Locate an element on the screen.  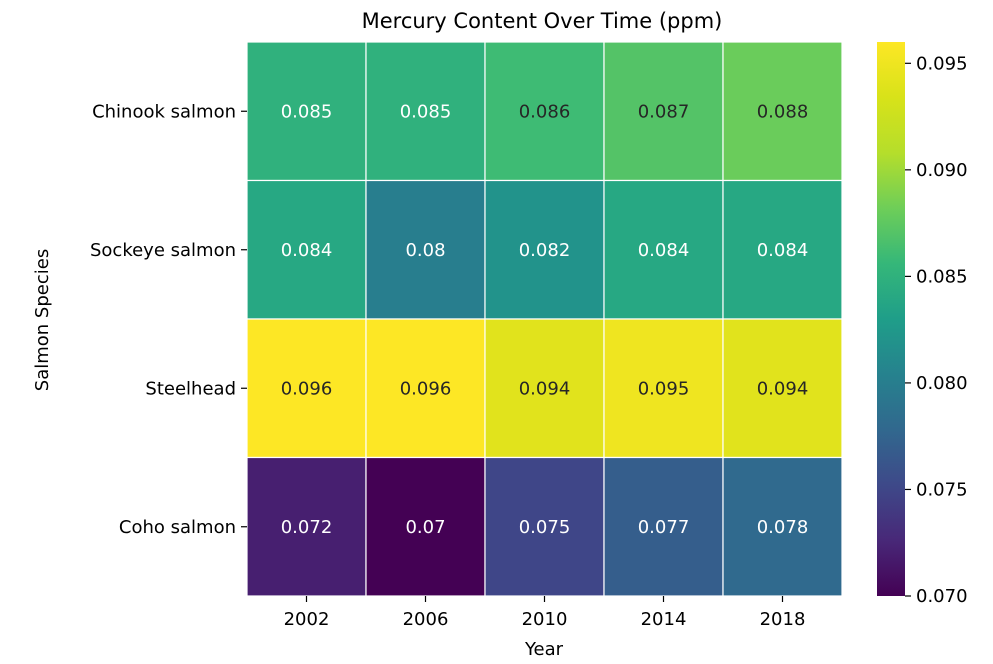
y-tick-label: Coho salmon is located at coordinates (177, 527).